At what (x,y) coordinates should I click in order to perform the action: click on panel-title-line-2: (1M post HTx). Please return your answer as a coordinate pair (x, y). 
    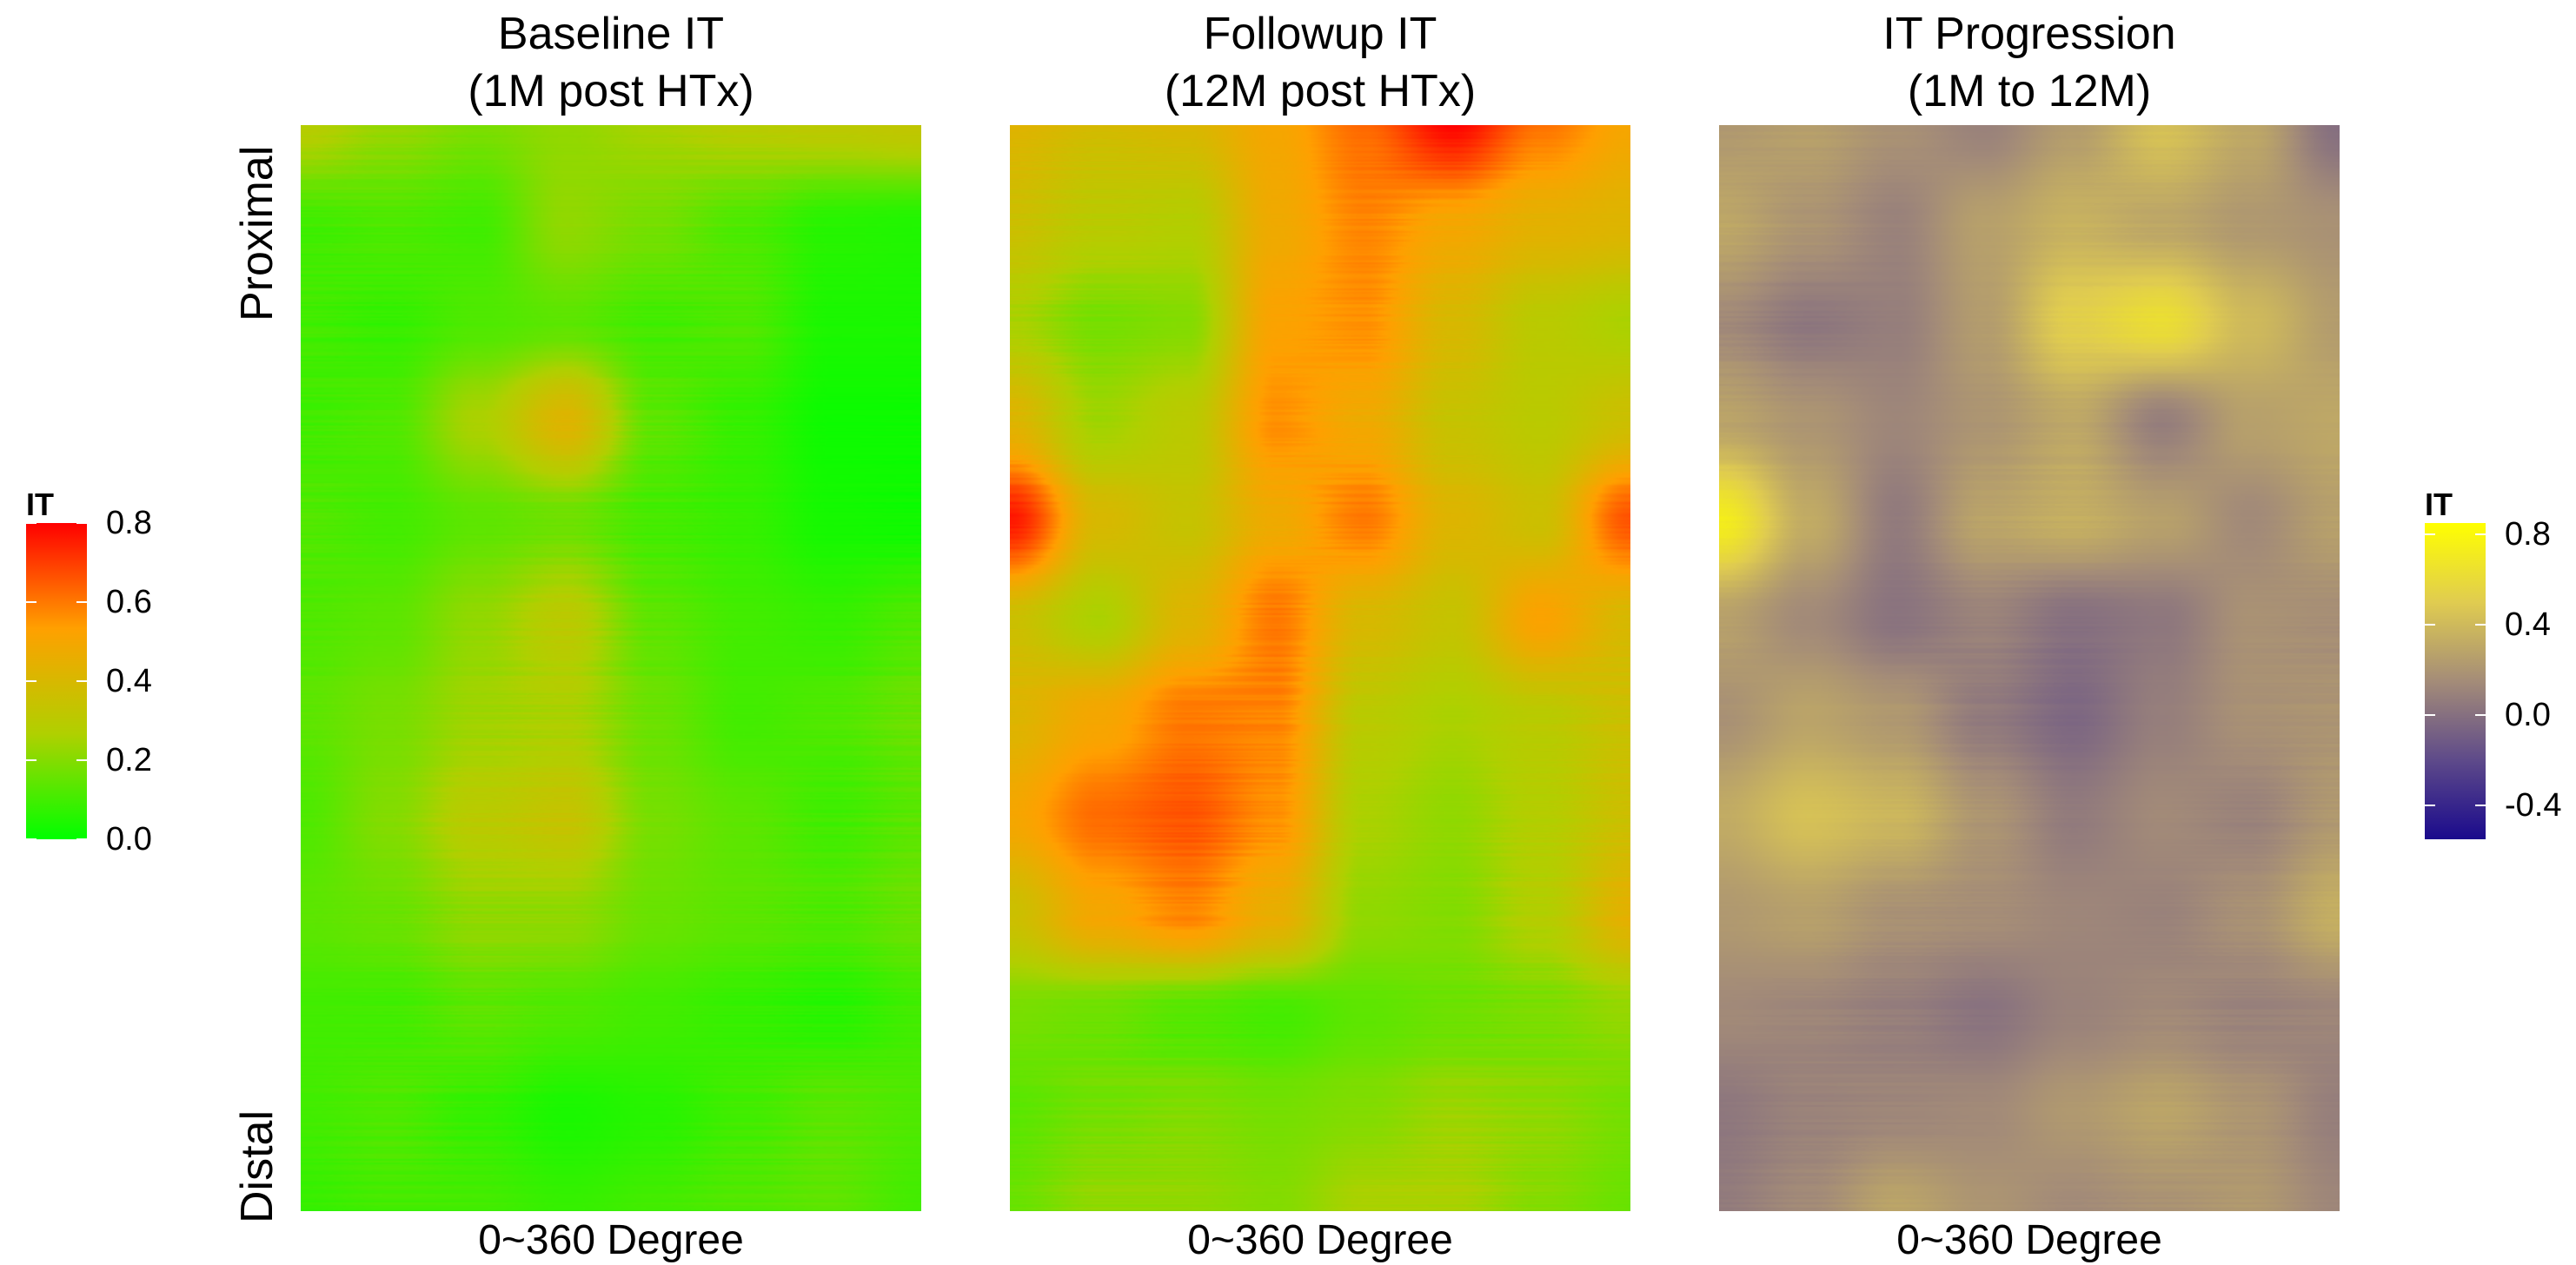
    Looking at the image, I should click on (611, 91).